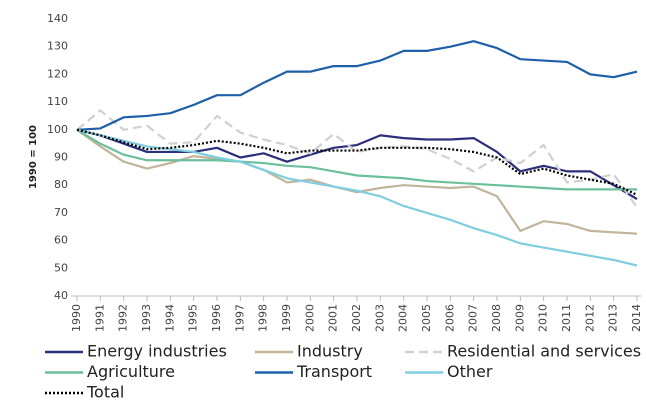  What do you see at coordinates (57, 46) in the screenshot?
I see `y-tick-label: 130` at bounding box center [57, 46].